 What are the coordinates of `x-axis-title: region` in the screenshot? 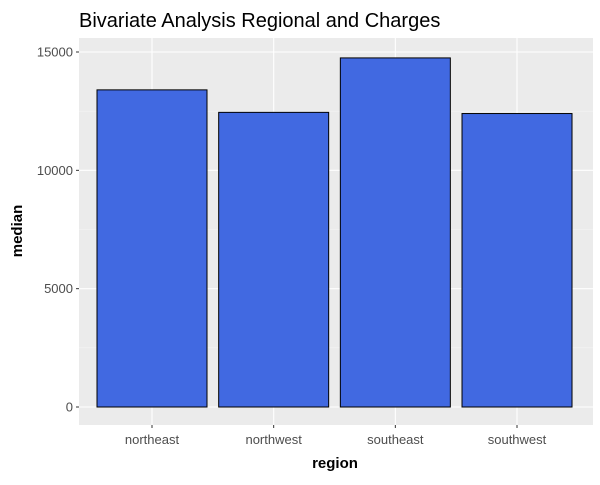 It's located at (335, 463).